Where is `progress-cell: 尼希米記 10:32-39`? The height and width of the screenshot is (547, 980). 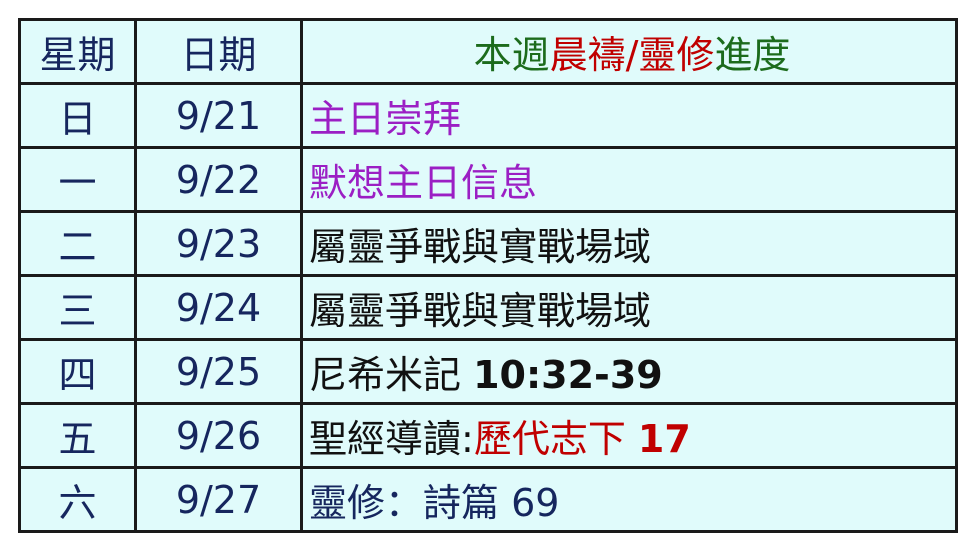 progress-cell: 尼希米記 10:32-39 is located at coordinates (629, 371).